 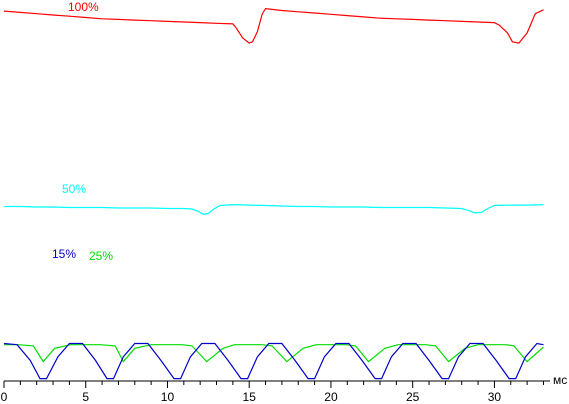 I want to click on x-axis, so click(x=276, y=384).